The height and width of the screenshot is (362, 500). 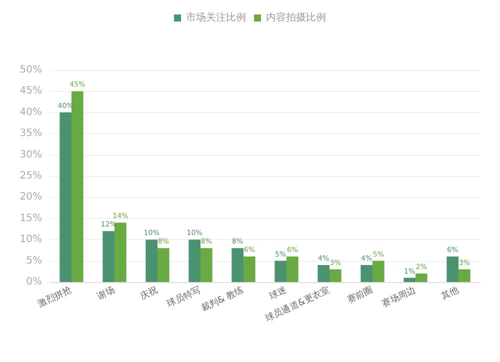 What do you see at coordinates (31, 197) in the screenshot?
I see `y-tick-label: 20%` at bounding box center [31, 197].